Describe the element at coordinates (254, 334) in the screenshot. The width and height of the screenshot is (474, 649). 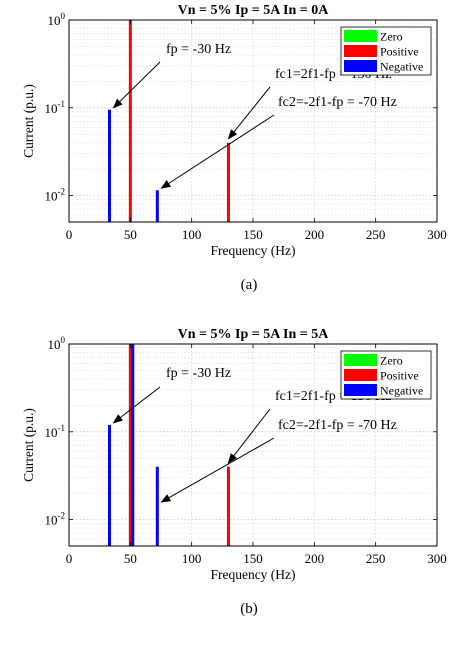
I see `chart-title: Vn = 5% Ip = 5A In = 5A` at that location.